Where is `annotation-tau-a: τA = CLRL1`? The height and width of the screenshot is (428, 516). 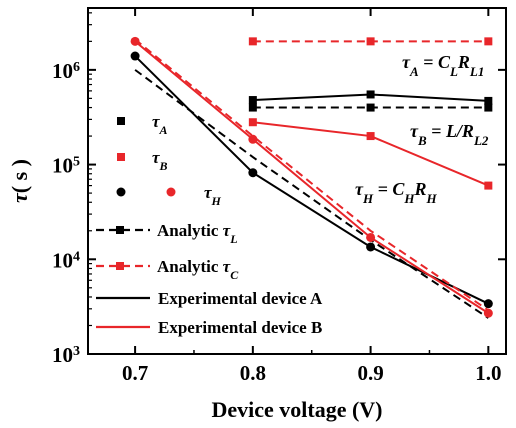 annotation-tau-a: τA = CLRL1 is located at coordinates (443, 65).